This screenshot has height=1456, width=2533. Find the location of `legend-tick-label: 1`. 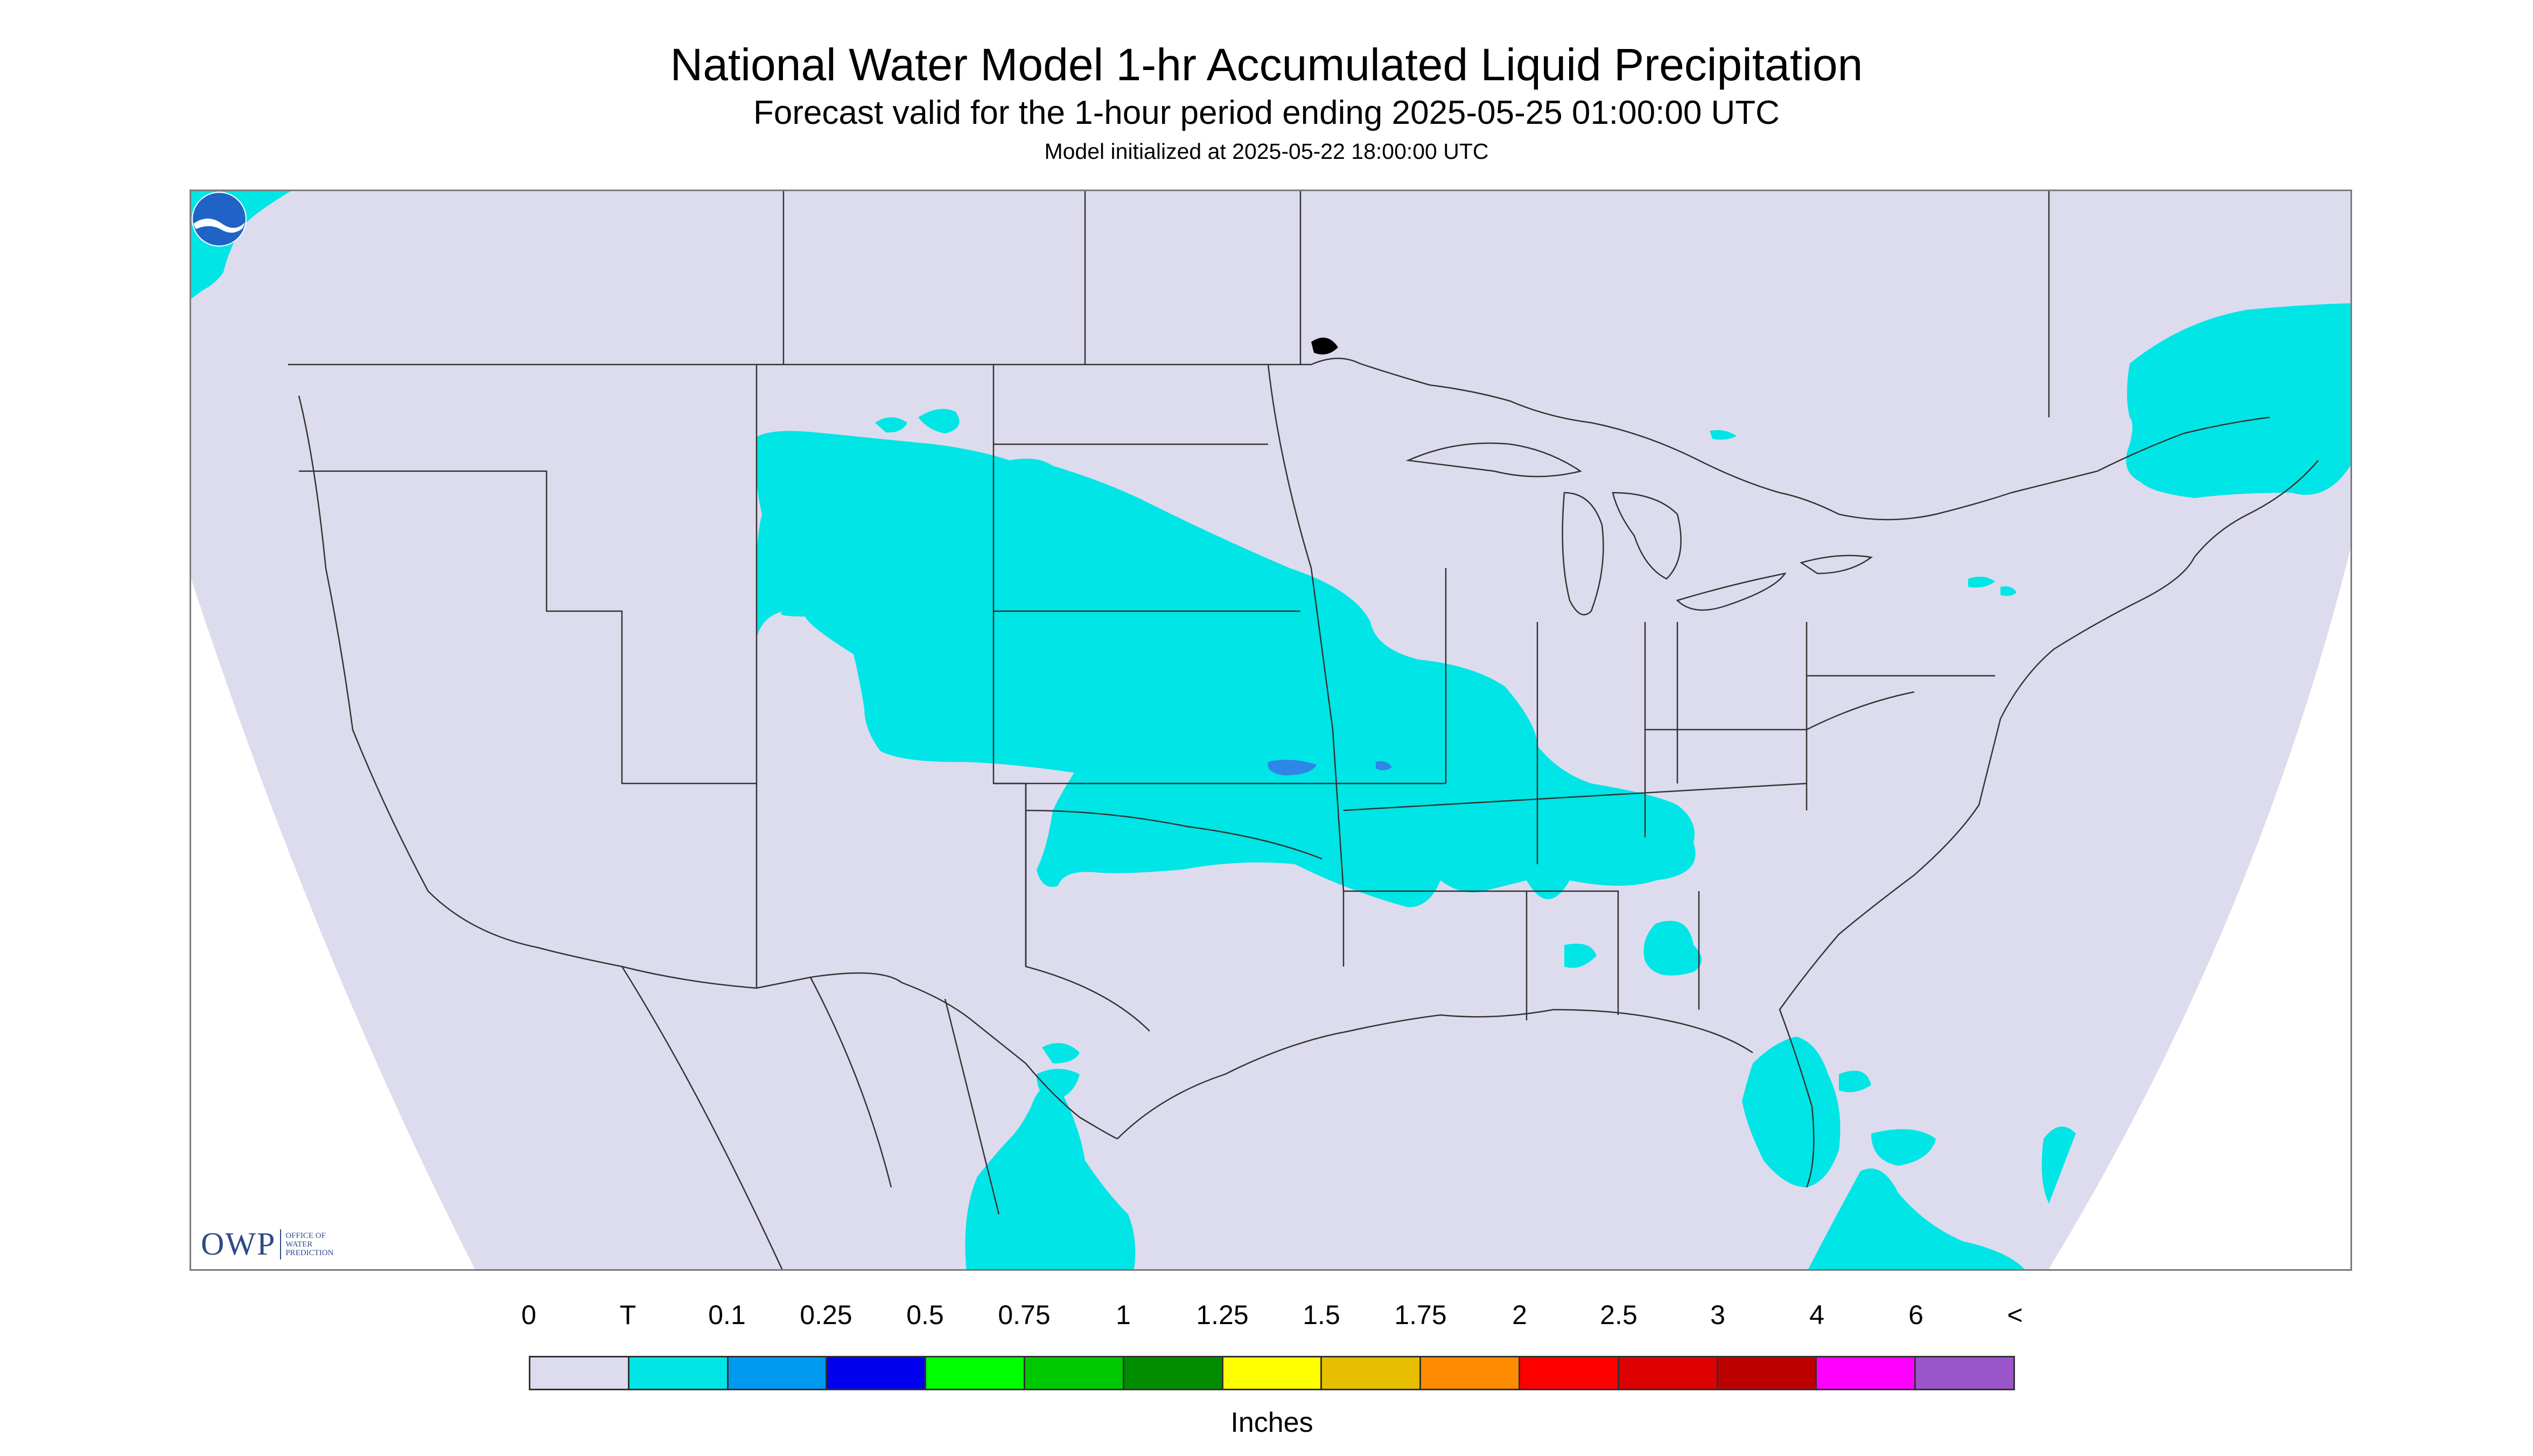

legend-tick-label: 1 is located at coordinates (1123, 1315).